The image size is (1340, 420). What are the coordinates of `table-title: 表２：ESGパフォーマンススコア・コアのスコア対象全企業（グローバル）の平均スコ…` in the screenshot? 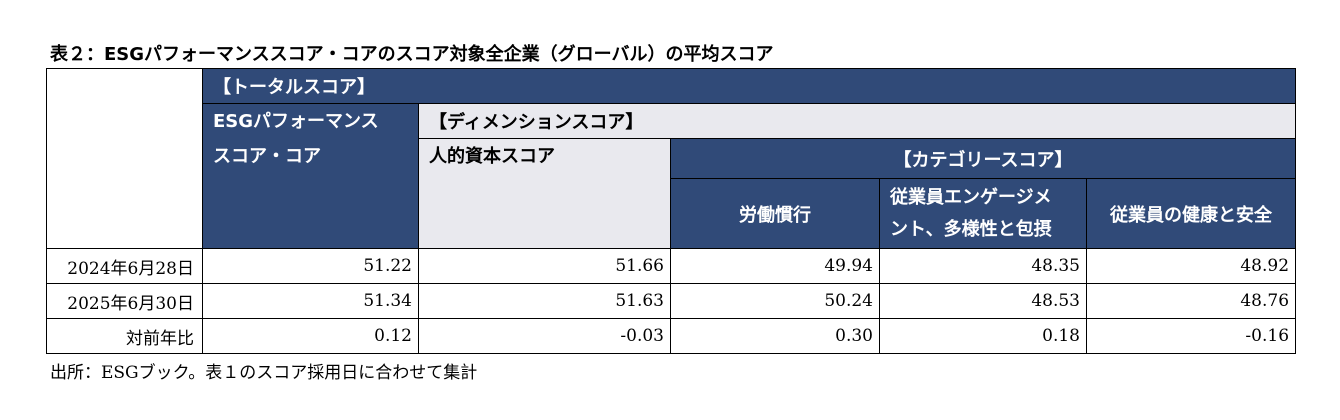 It's located at (412, 54).